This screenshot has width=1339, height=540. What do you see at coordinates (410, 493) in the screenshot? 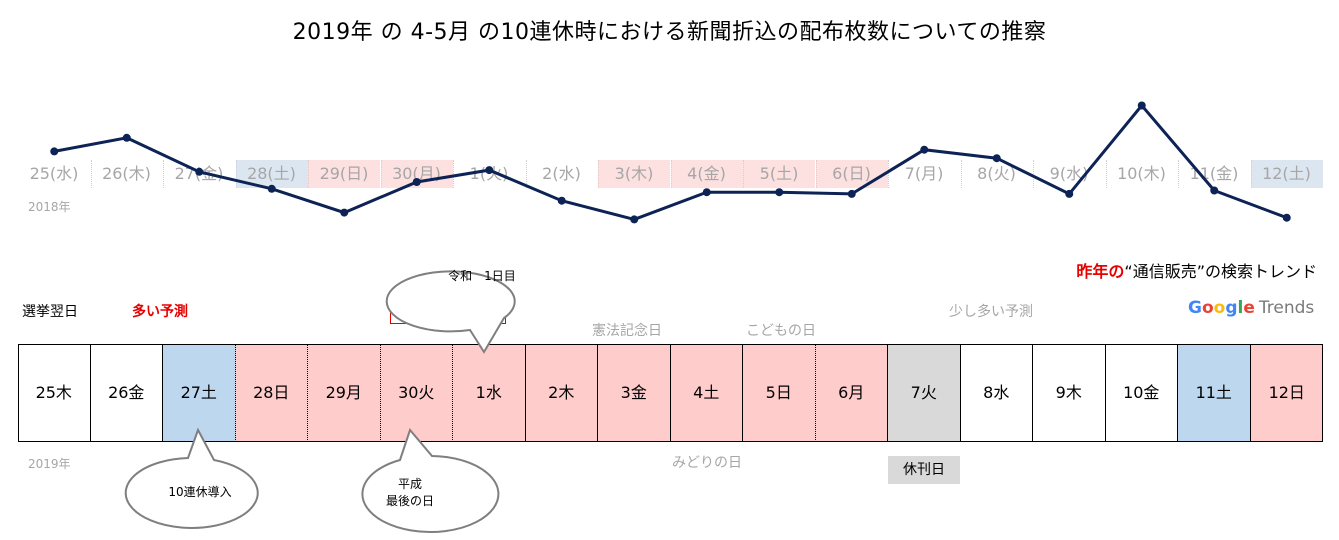
I see `bubble-heisei-text: 平成 最後の日` at bounding box center [410, 493].